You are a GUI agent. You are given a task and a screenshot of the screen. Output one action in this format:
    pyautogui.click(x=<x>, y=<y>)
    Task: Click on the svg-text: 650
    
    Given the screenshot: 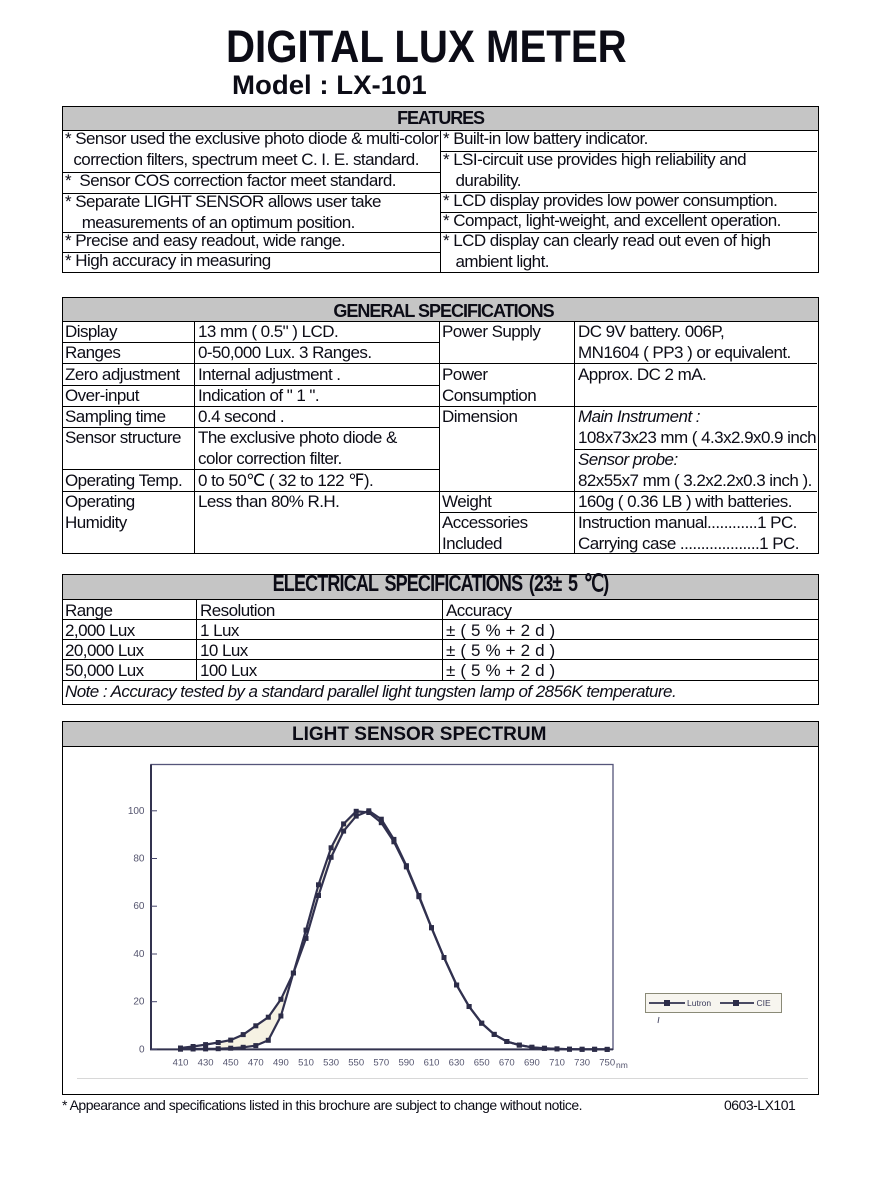 What is the action you would take?
    pyautogui.click(x=482, y=1063)
    